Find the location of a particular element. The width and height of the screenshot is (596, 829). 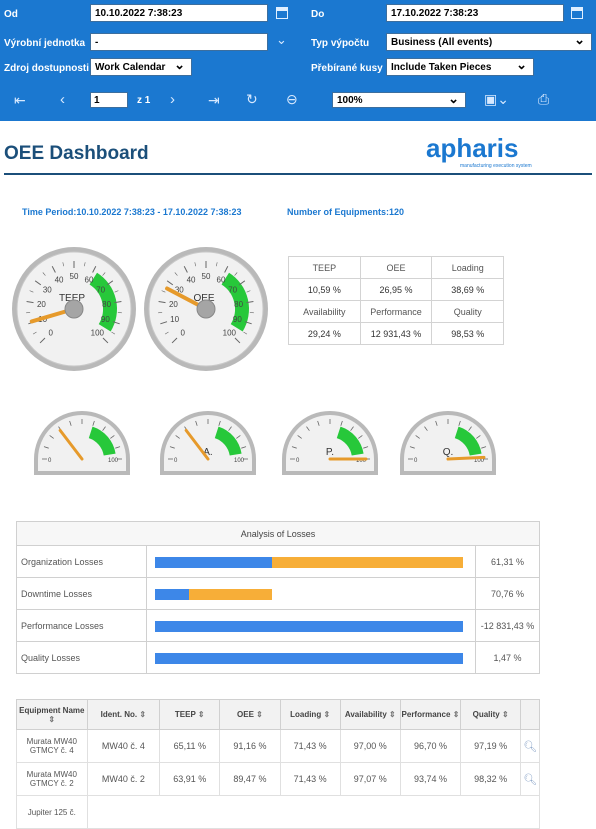

kpi-value: 29,24 % is located at coordinates (325, 334).